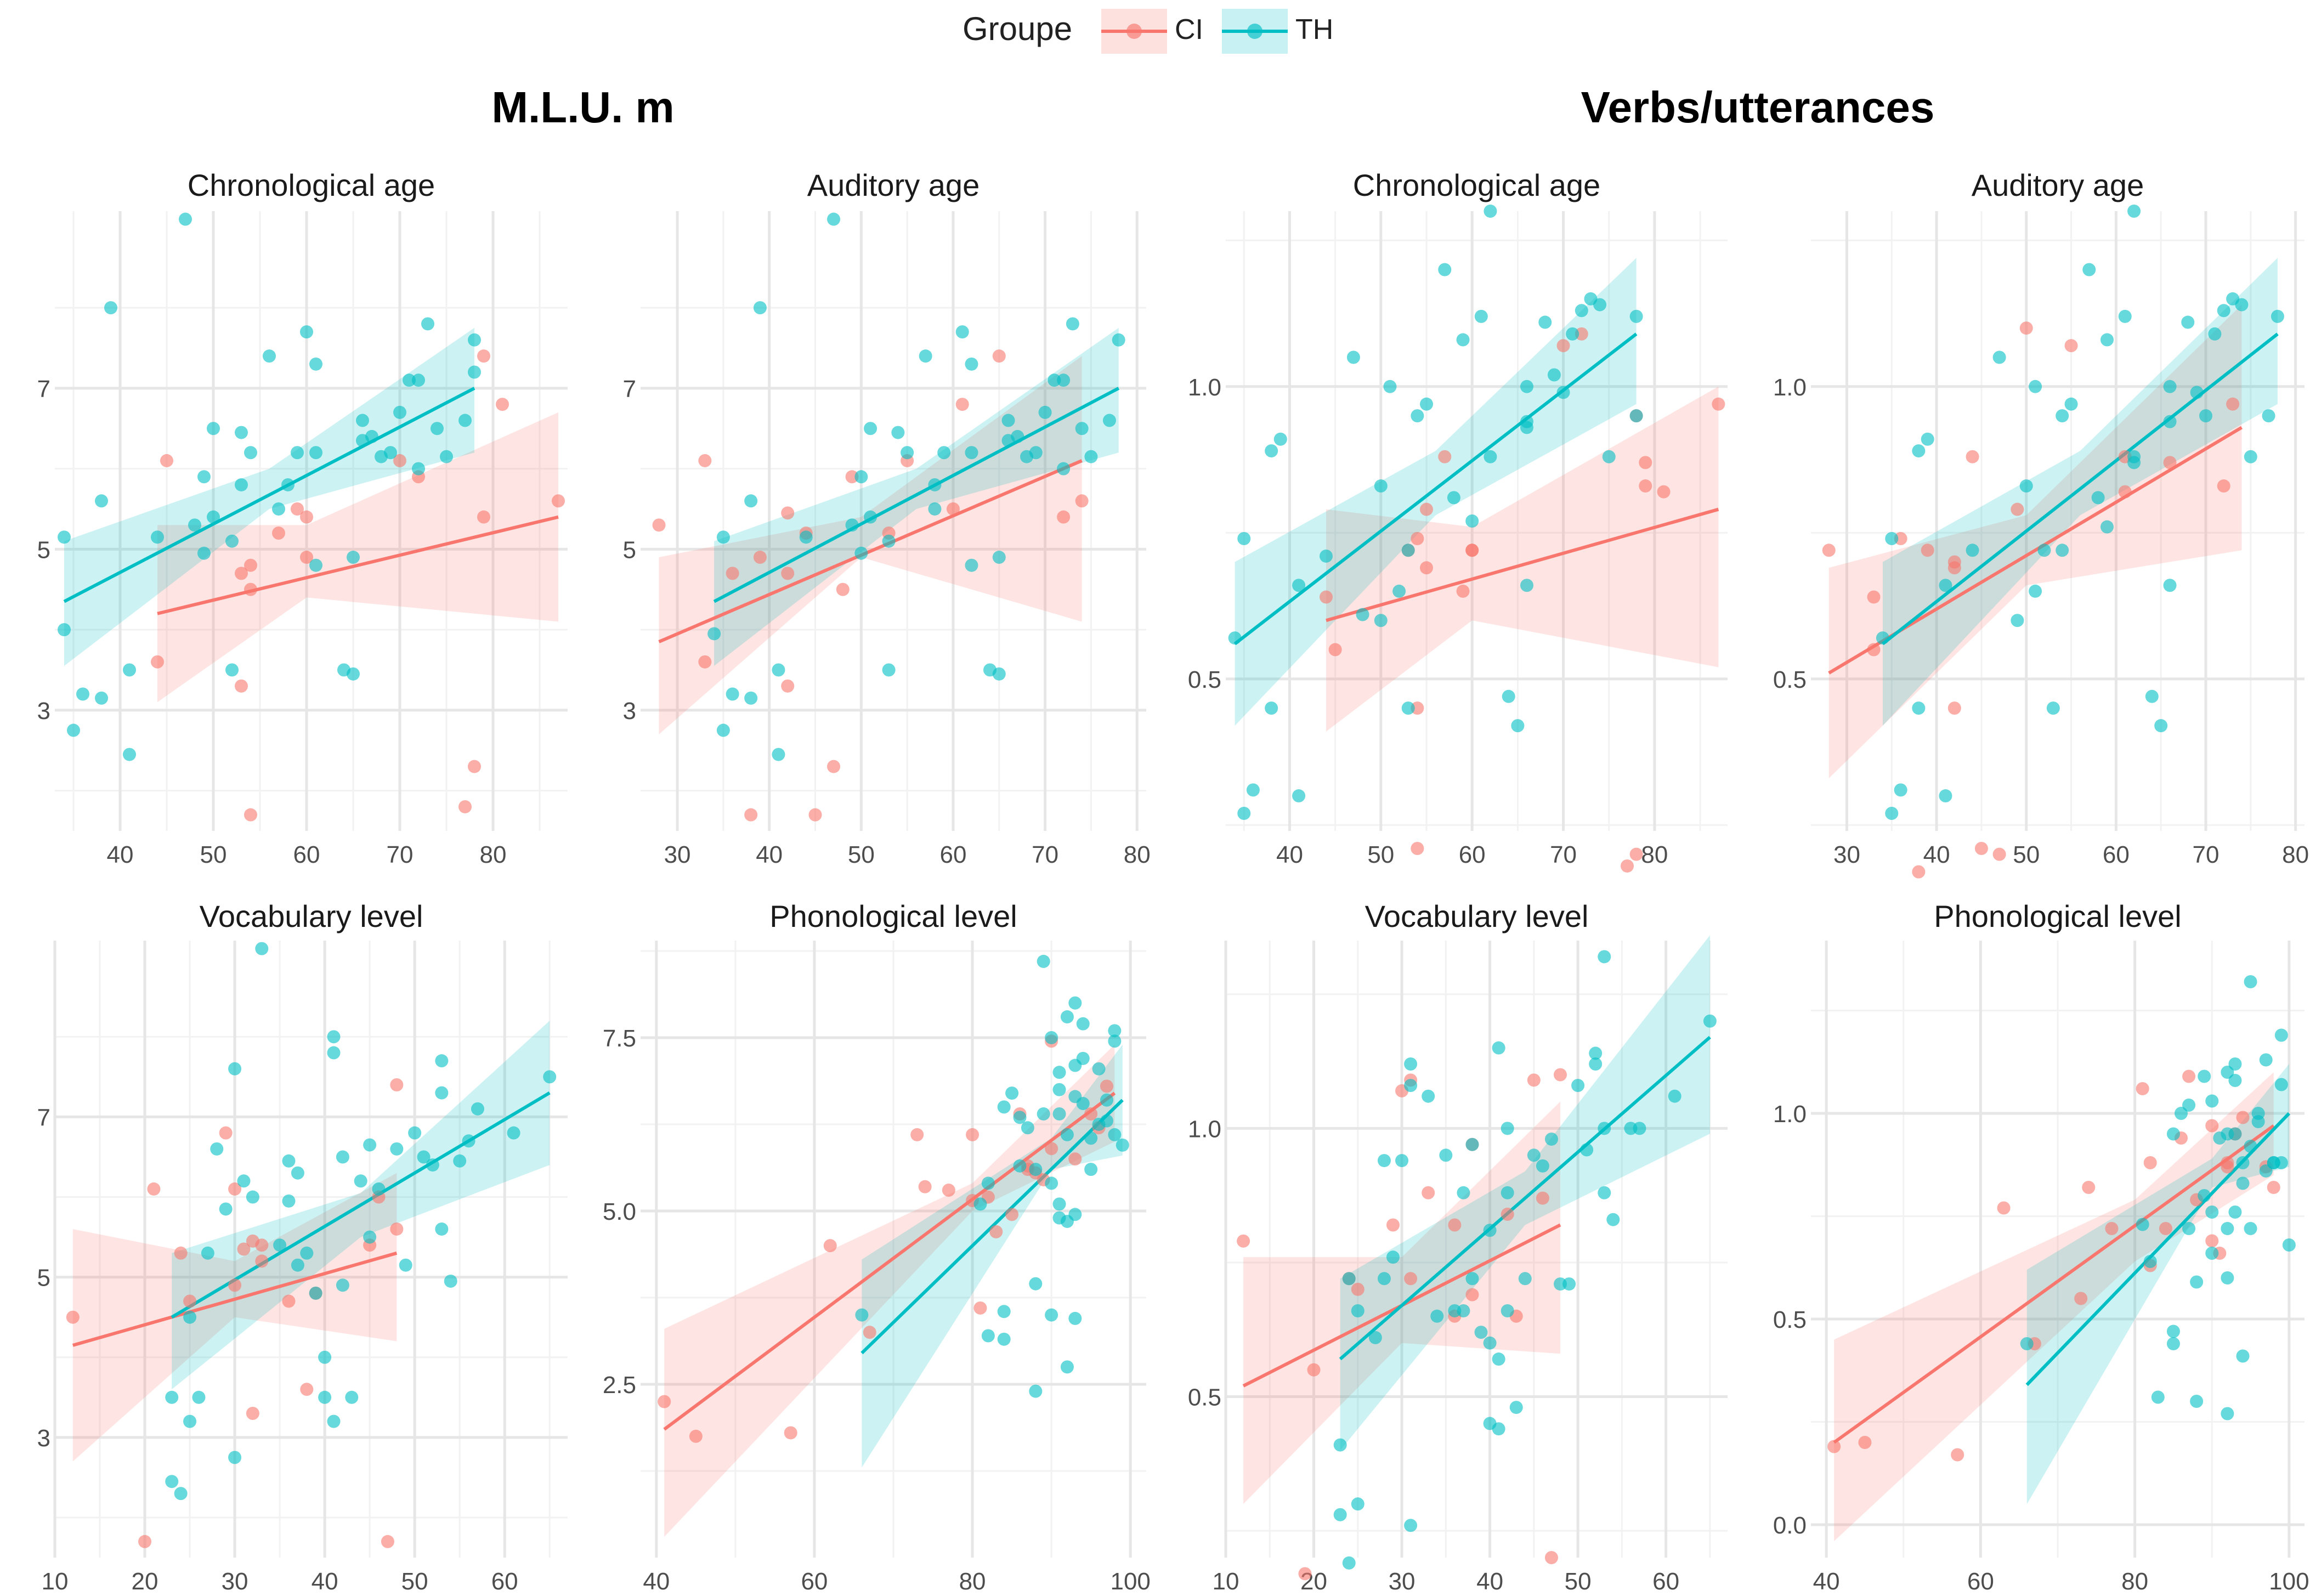 This screenshot has height=1596, width=2310. I want to click on panel-3-y-tick-label: 3, so click(43, 1438).